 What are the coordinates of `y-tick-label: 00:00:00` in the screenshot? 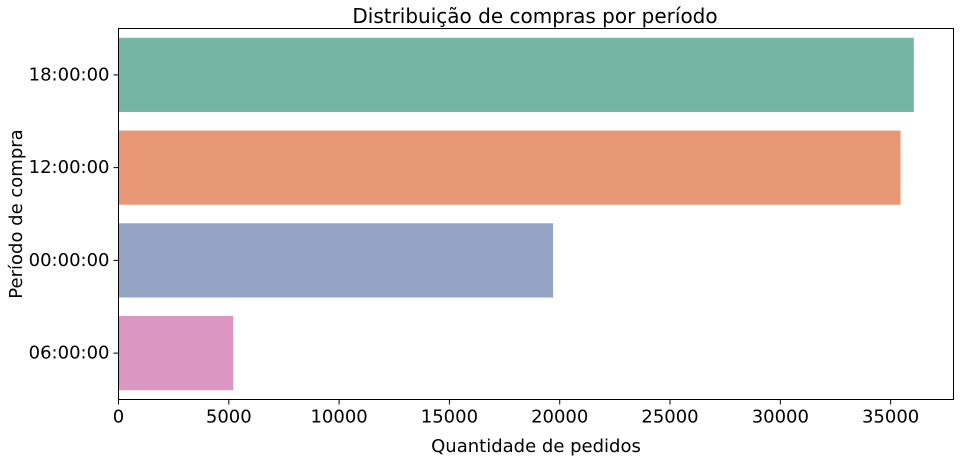 It's located at (69, 260).